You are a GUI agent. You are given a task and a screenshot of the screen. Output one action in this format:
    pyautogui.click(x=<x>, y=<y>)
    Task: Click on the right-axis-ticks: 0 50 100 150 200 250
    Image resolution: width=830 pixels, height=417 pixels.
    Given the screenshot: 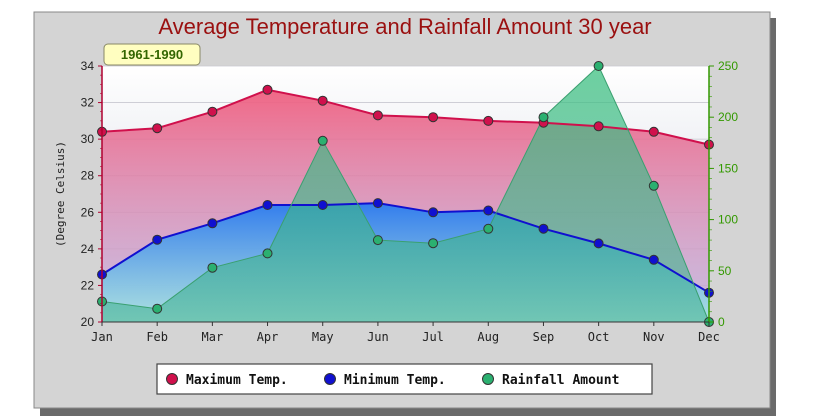 What is the action you would take?
    pyautogui.click(x=723, y=194)
    